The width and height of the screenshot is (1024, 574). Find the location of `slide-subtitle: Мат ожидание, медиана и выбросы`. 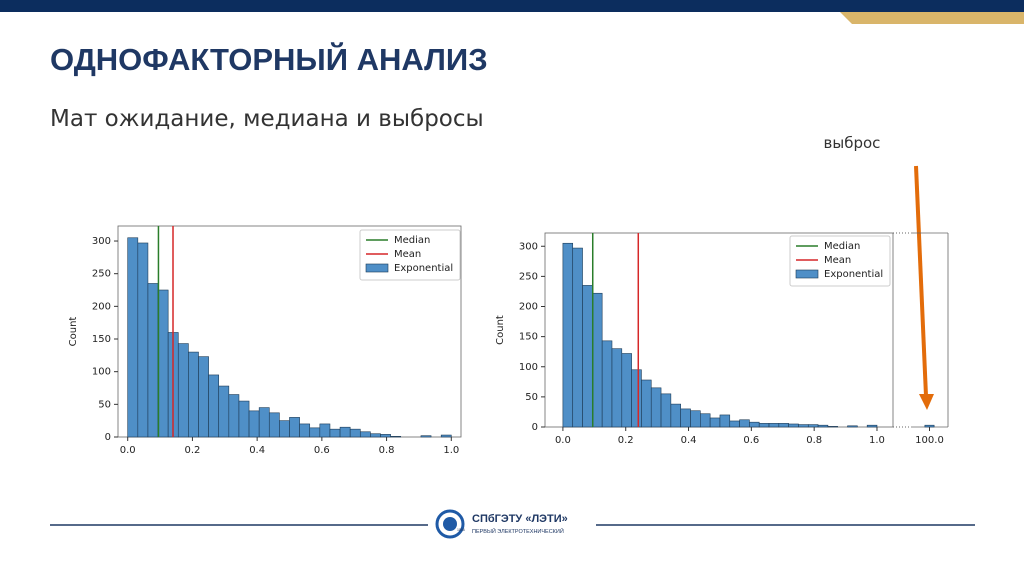

slide-subtitle: Мат ожидание, медиана и выбросы is located at coordinates (267, 119).